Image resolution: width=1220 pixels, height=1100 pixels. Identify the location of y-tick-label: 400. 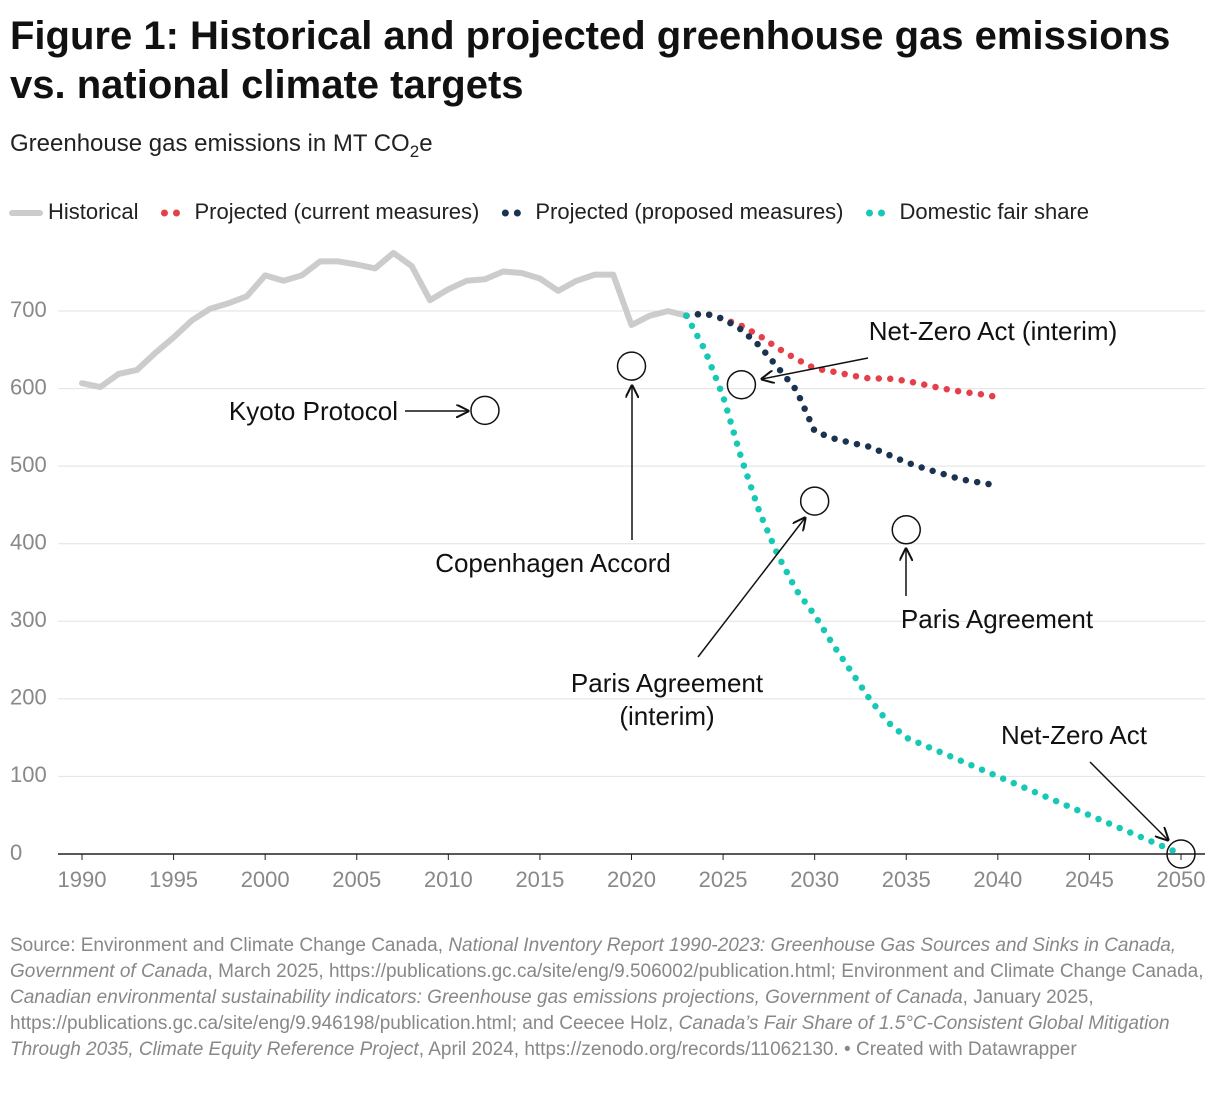
(28, 542).